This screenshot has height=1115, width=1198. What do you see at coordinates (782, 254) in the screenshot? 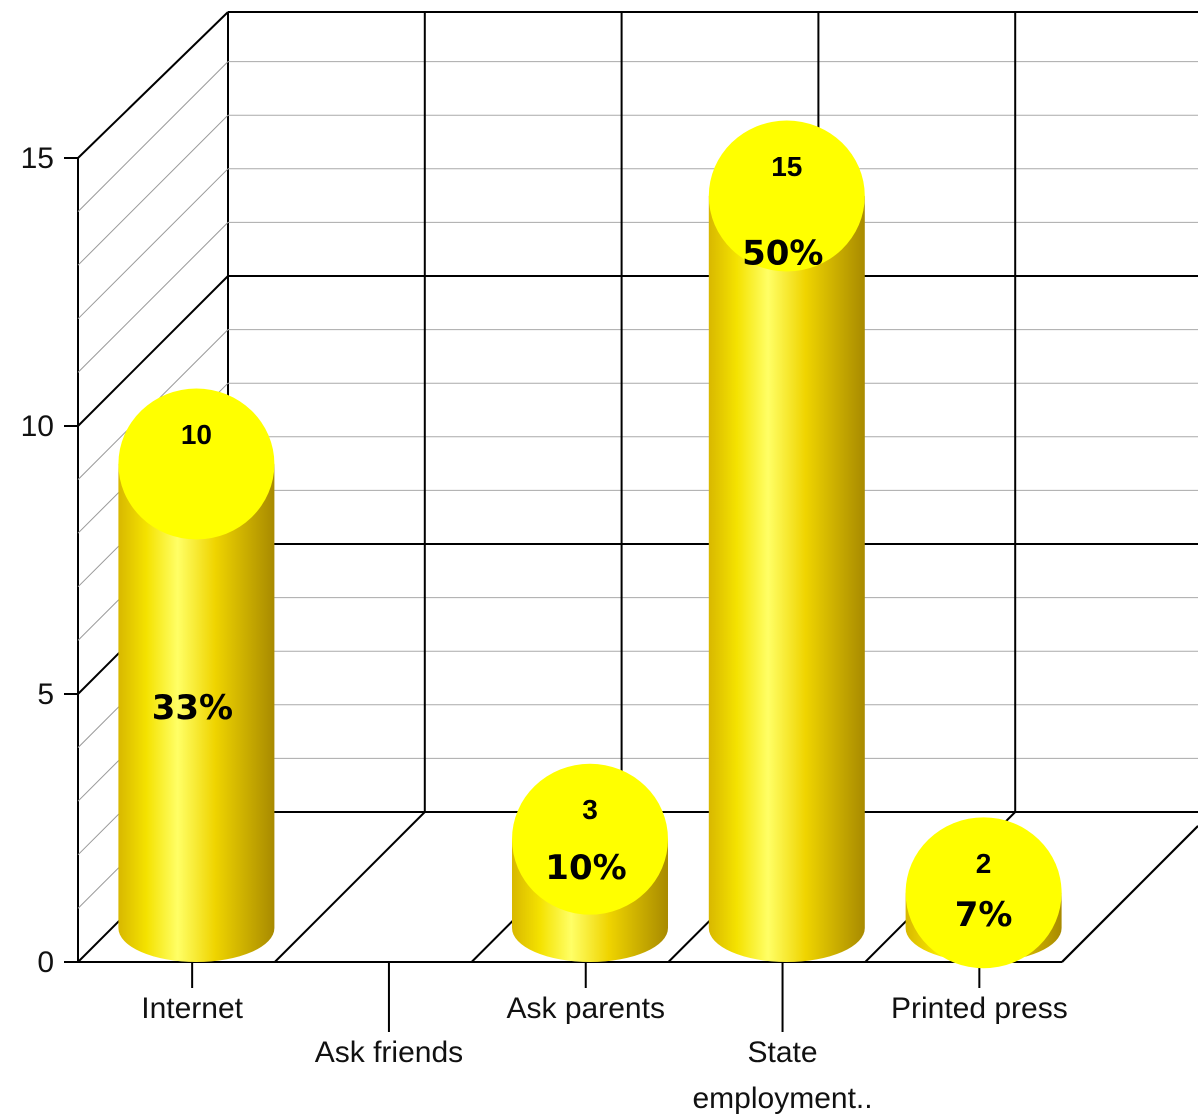
I see `bar-percent-label: 50%` at bounding box center [782, 254].